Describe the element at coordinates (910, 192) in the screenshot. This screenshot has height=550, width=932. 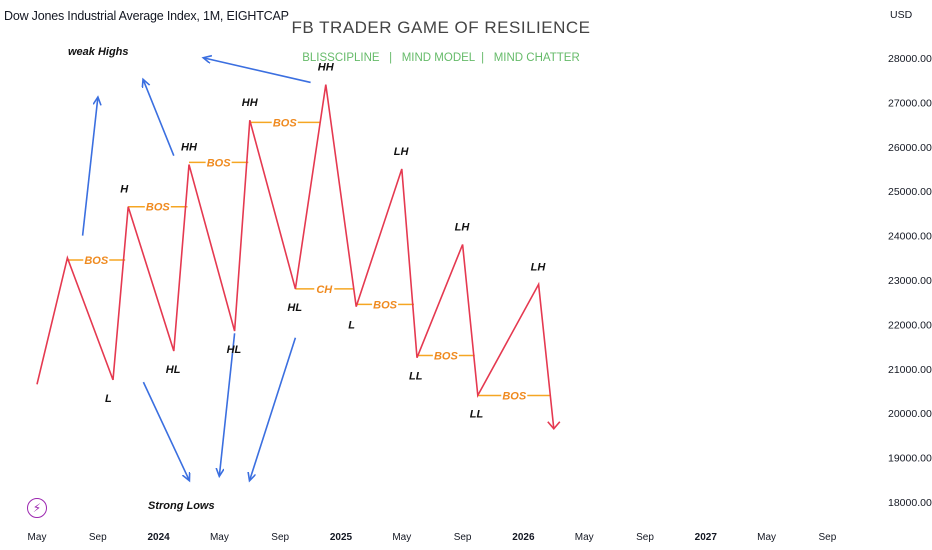
I see `y-tick-label: 25000.00` at that location.